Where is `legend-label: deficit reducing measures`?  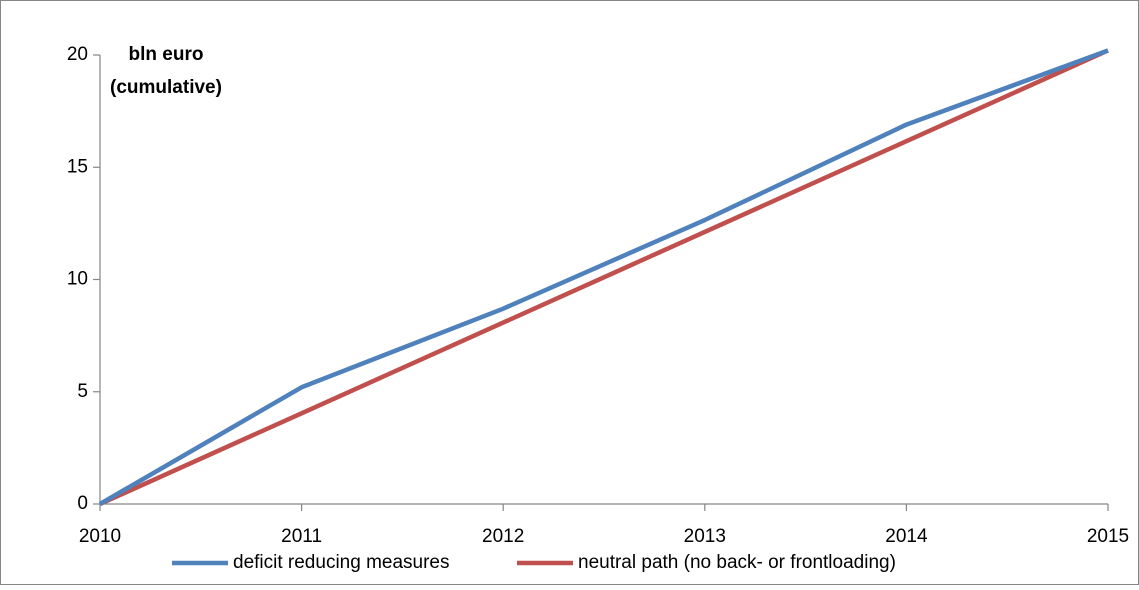 legend-label: deficit reducing measures is located at coordinates (341, 562).